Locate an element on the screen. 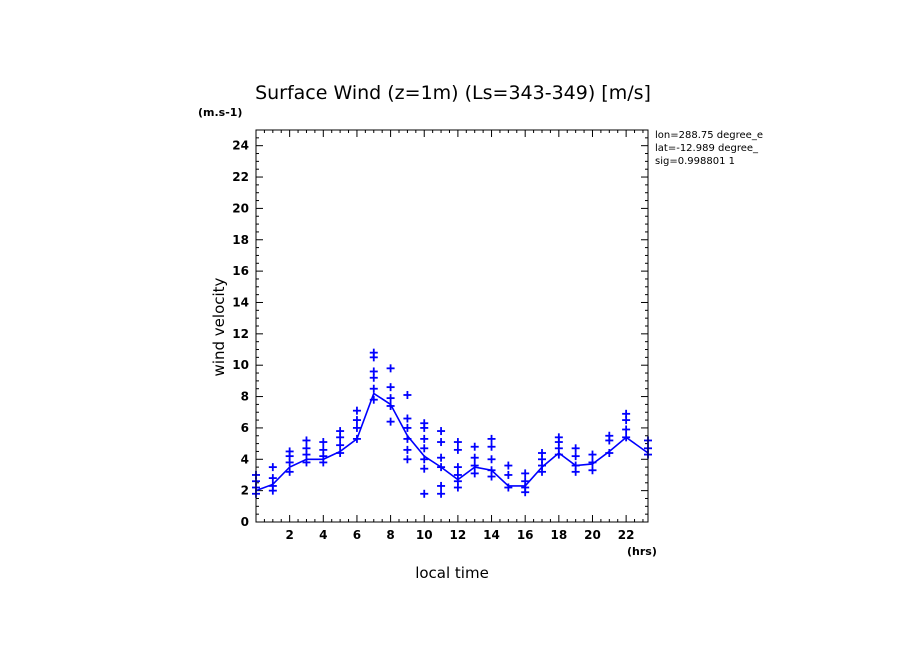 This screenshot has height=654, width=904. x-tick-label: 14 is located at coordinates (491, 535).